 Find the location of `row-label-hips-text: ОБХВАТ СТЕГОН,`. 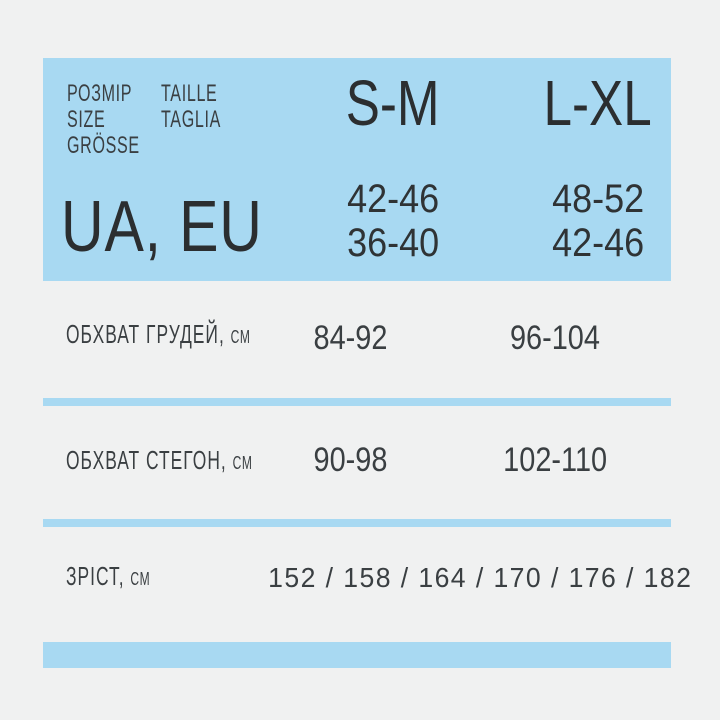

row-label-hips-text: ОБХВАТ СТЕГОН, is located at coordinates (146, 460).